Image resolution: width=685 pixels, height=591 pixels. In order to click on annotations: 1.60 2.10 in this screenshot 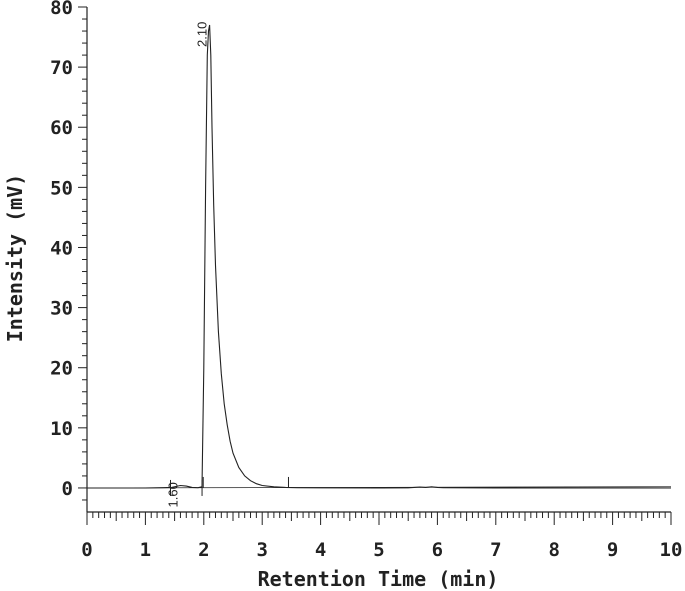, I will do `click(227, 265)`.